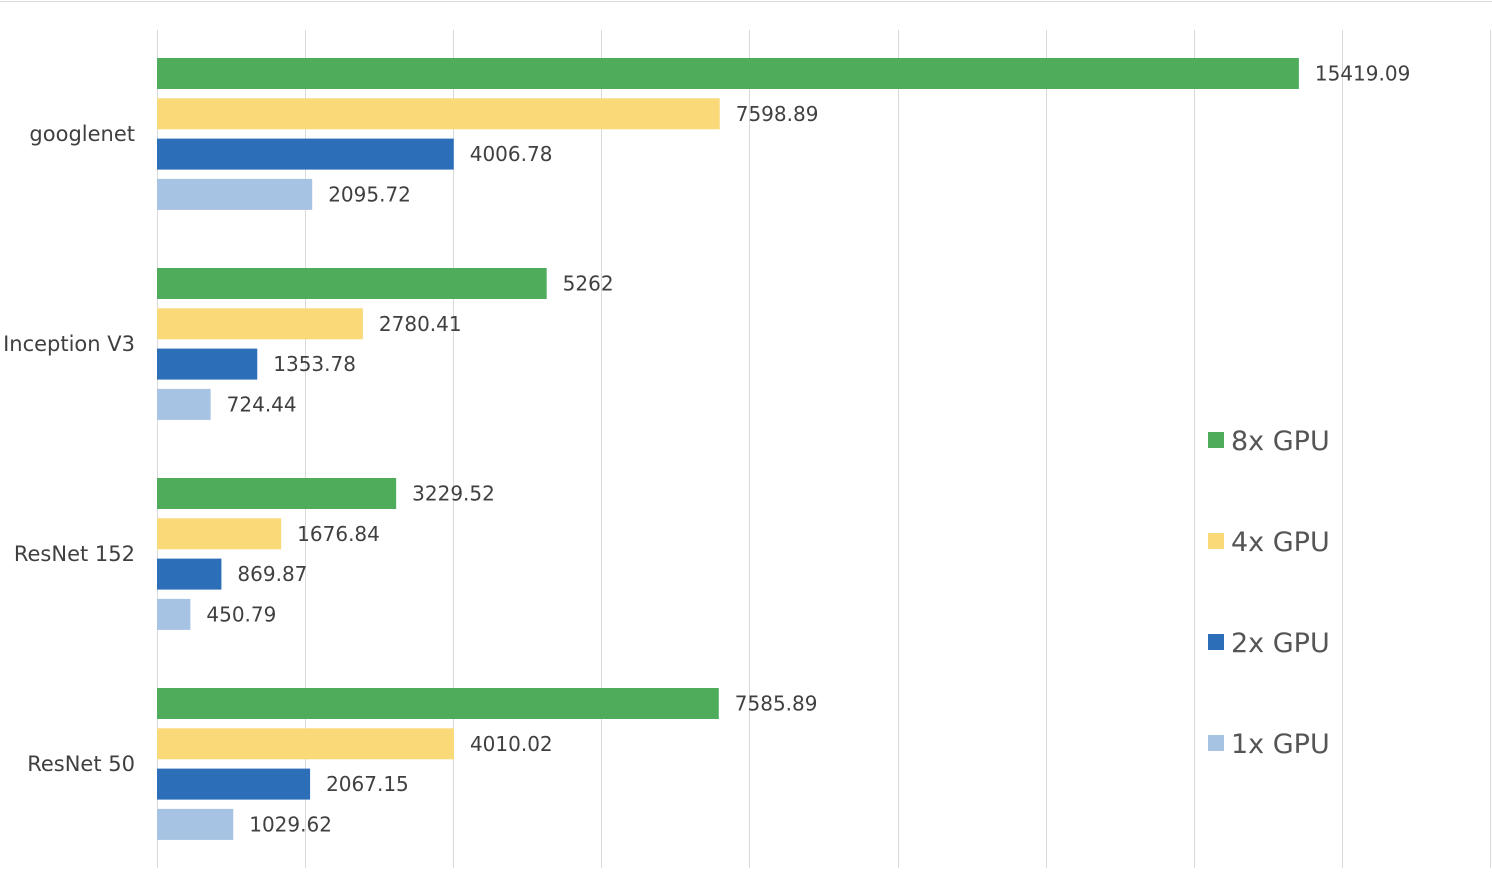 This screenshot has width=1492, height=882. What do you see at coordinates (369, 194) in the screenshot?
I see `data-label-1x-gpu-googlenet: 2095.72` at bounding box center [369, 194].